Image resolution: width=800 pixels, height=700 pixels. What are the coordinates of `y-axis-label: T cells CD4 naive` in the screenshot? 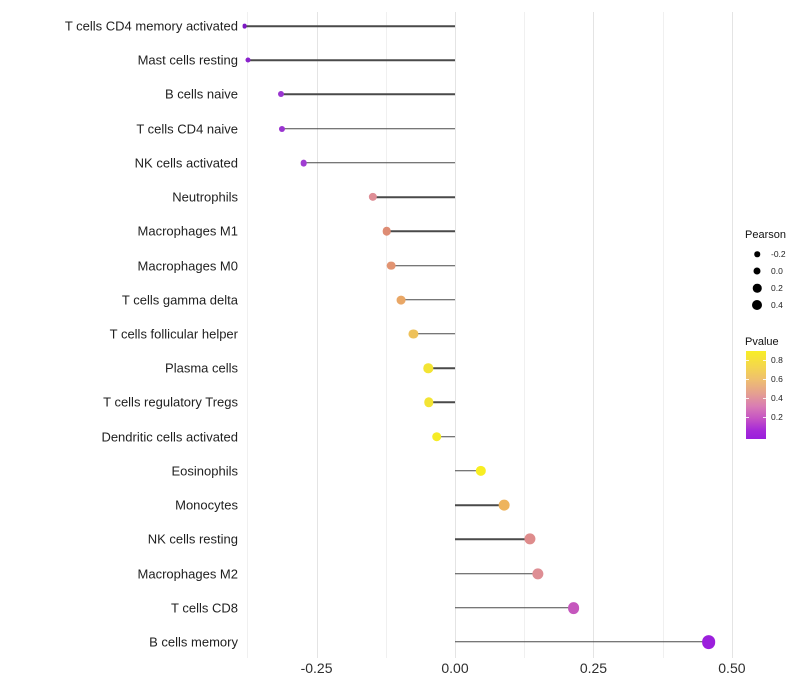 It's located at (187, 129).